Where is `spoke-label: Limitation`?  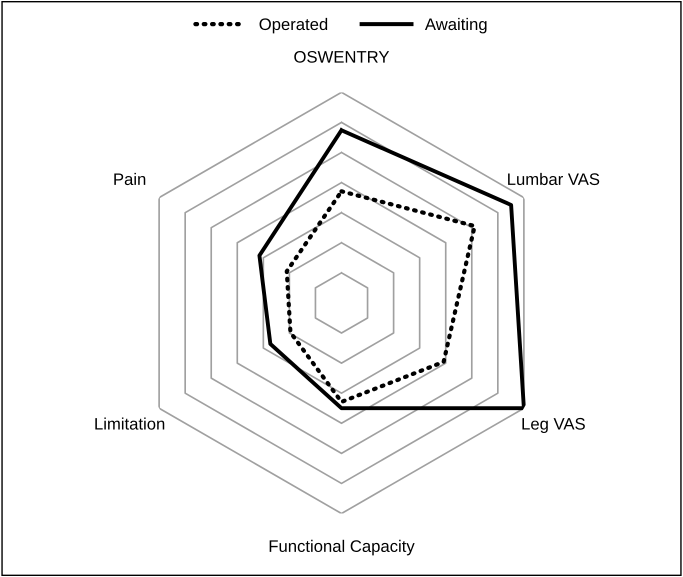 spoke-label: Limitation is located at coordinates (129, 423).